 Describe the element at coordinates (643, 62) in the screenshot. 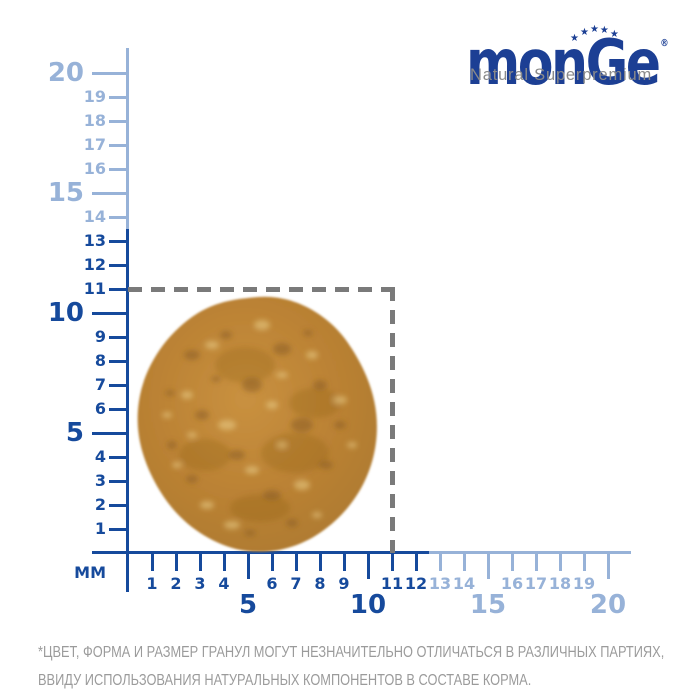

I see `brand-text-e: e` at that location.